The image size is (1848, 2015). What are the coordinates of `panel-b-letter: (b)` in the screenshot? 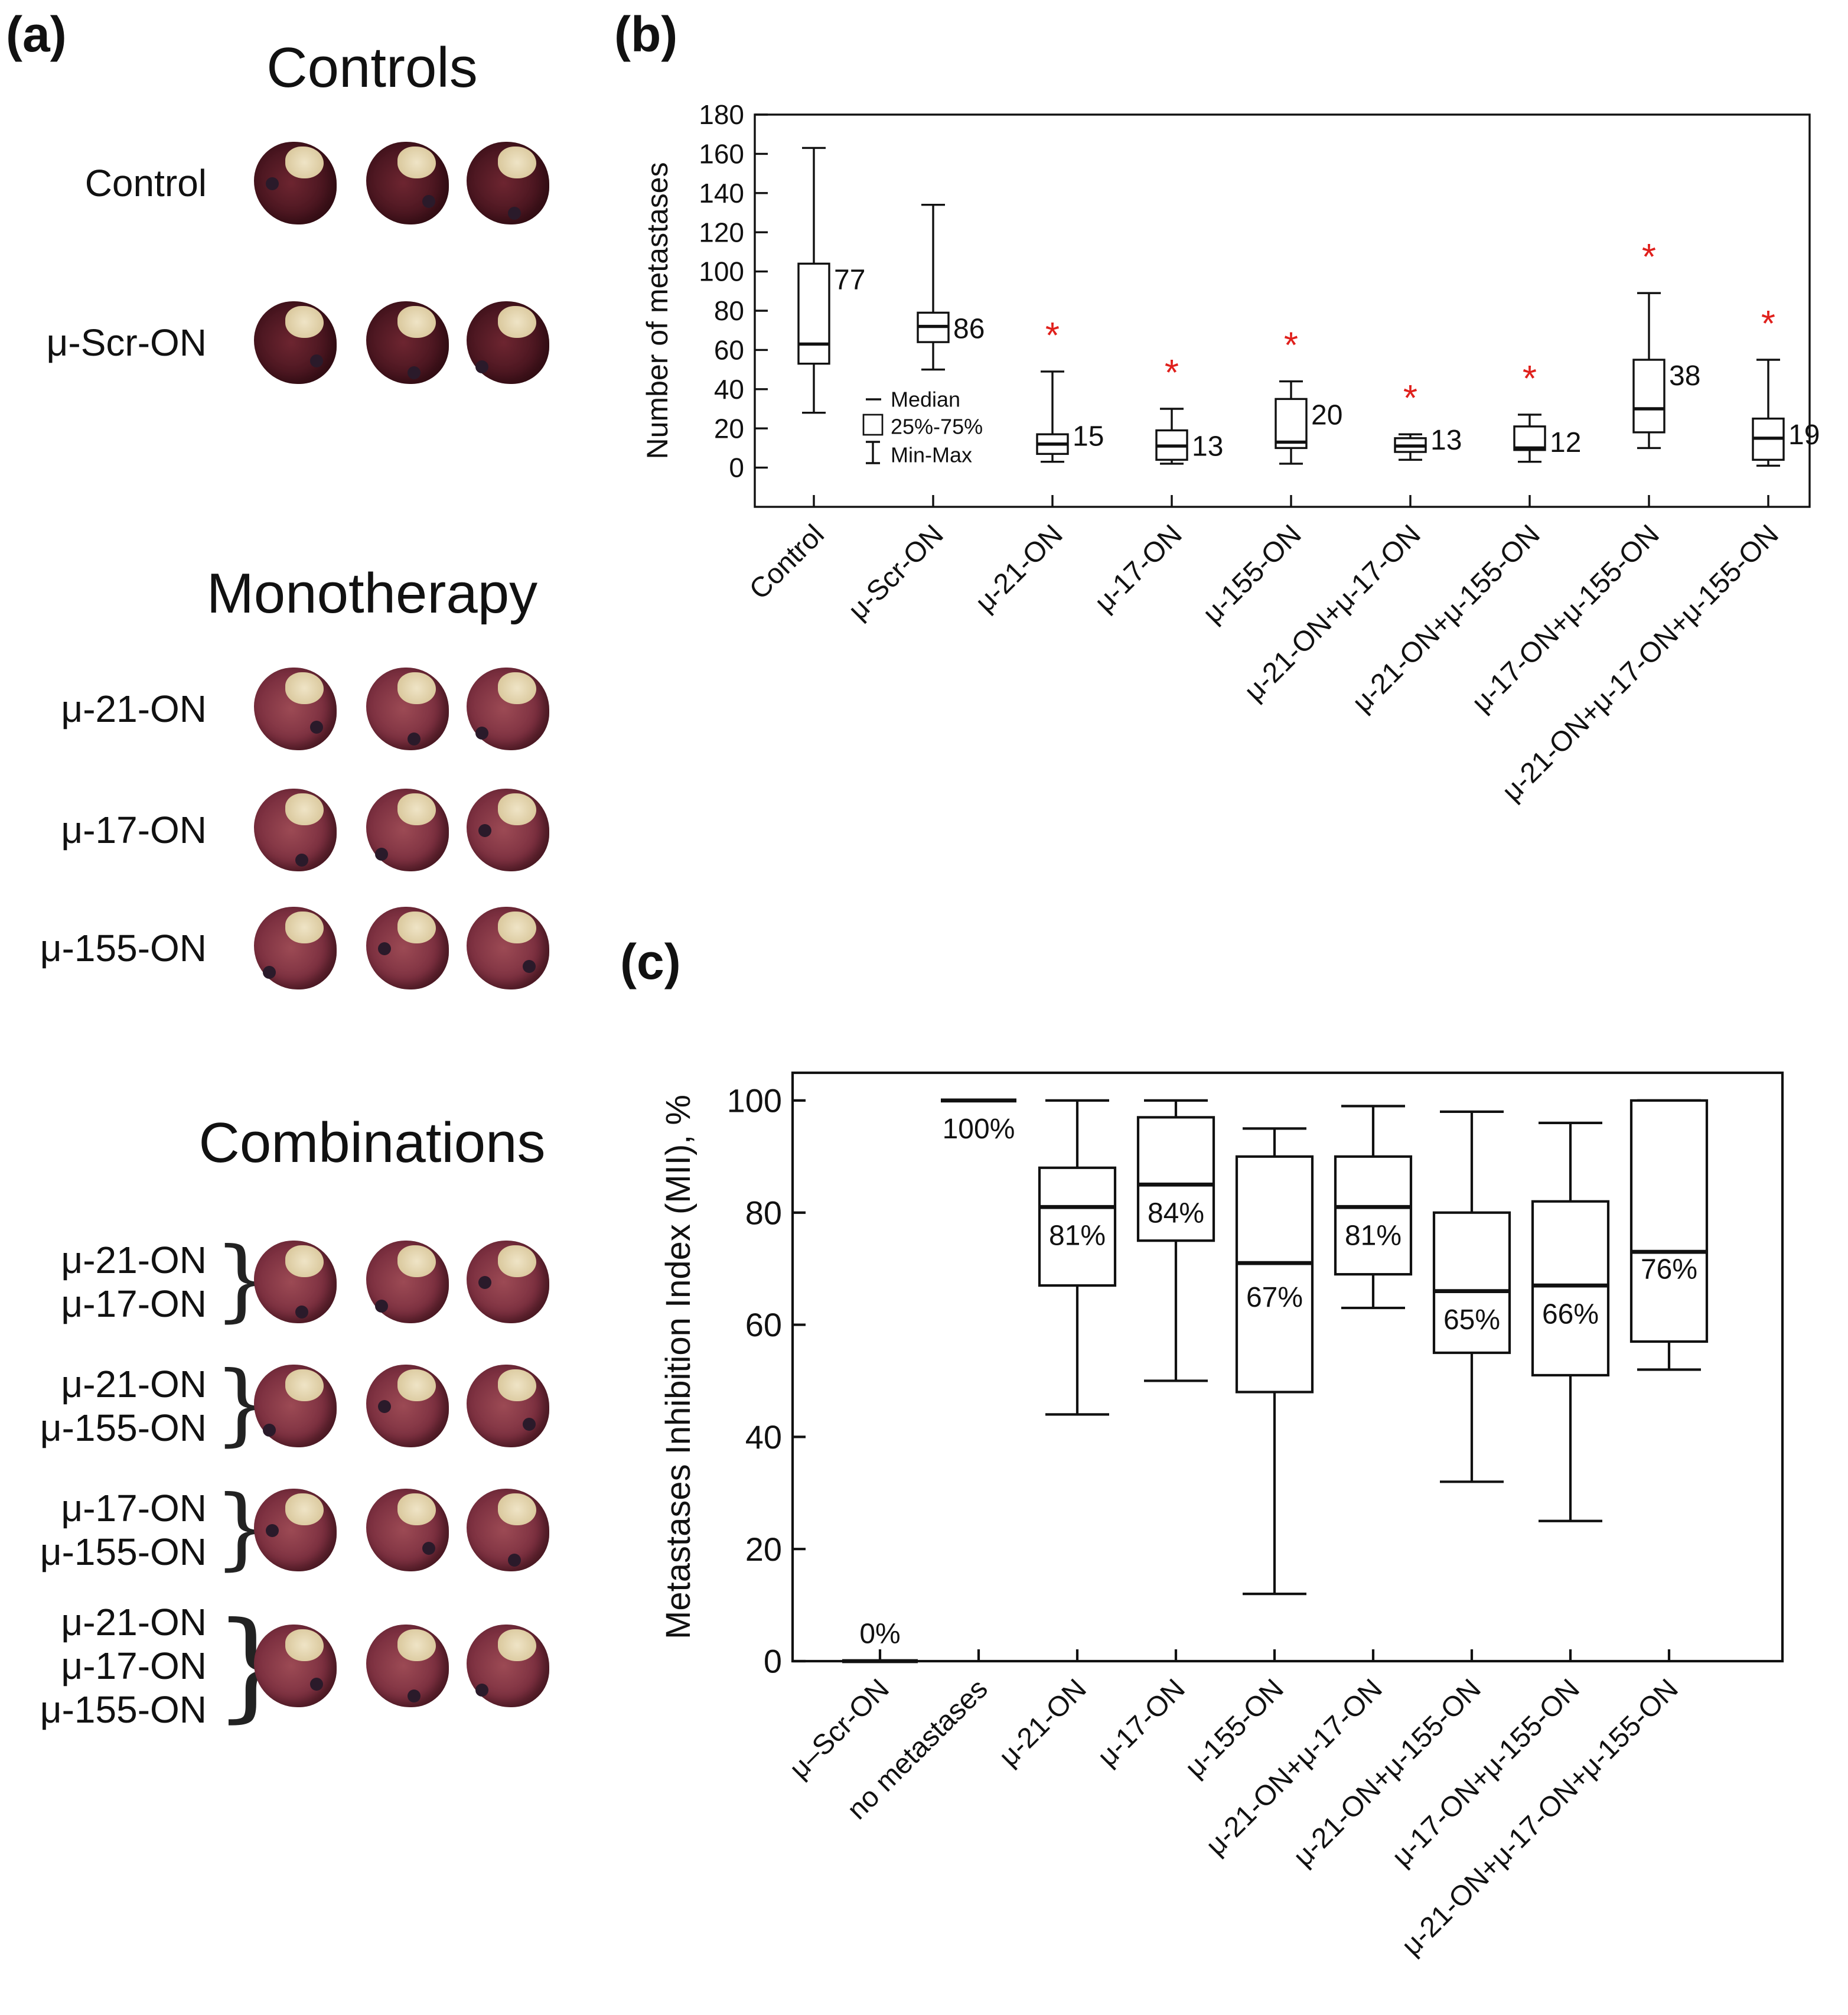 It's located at (646, 34).